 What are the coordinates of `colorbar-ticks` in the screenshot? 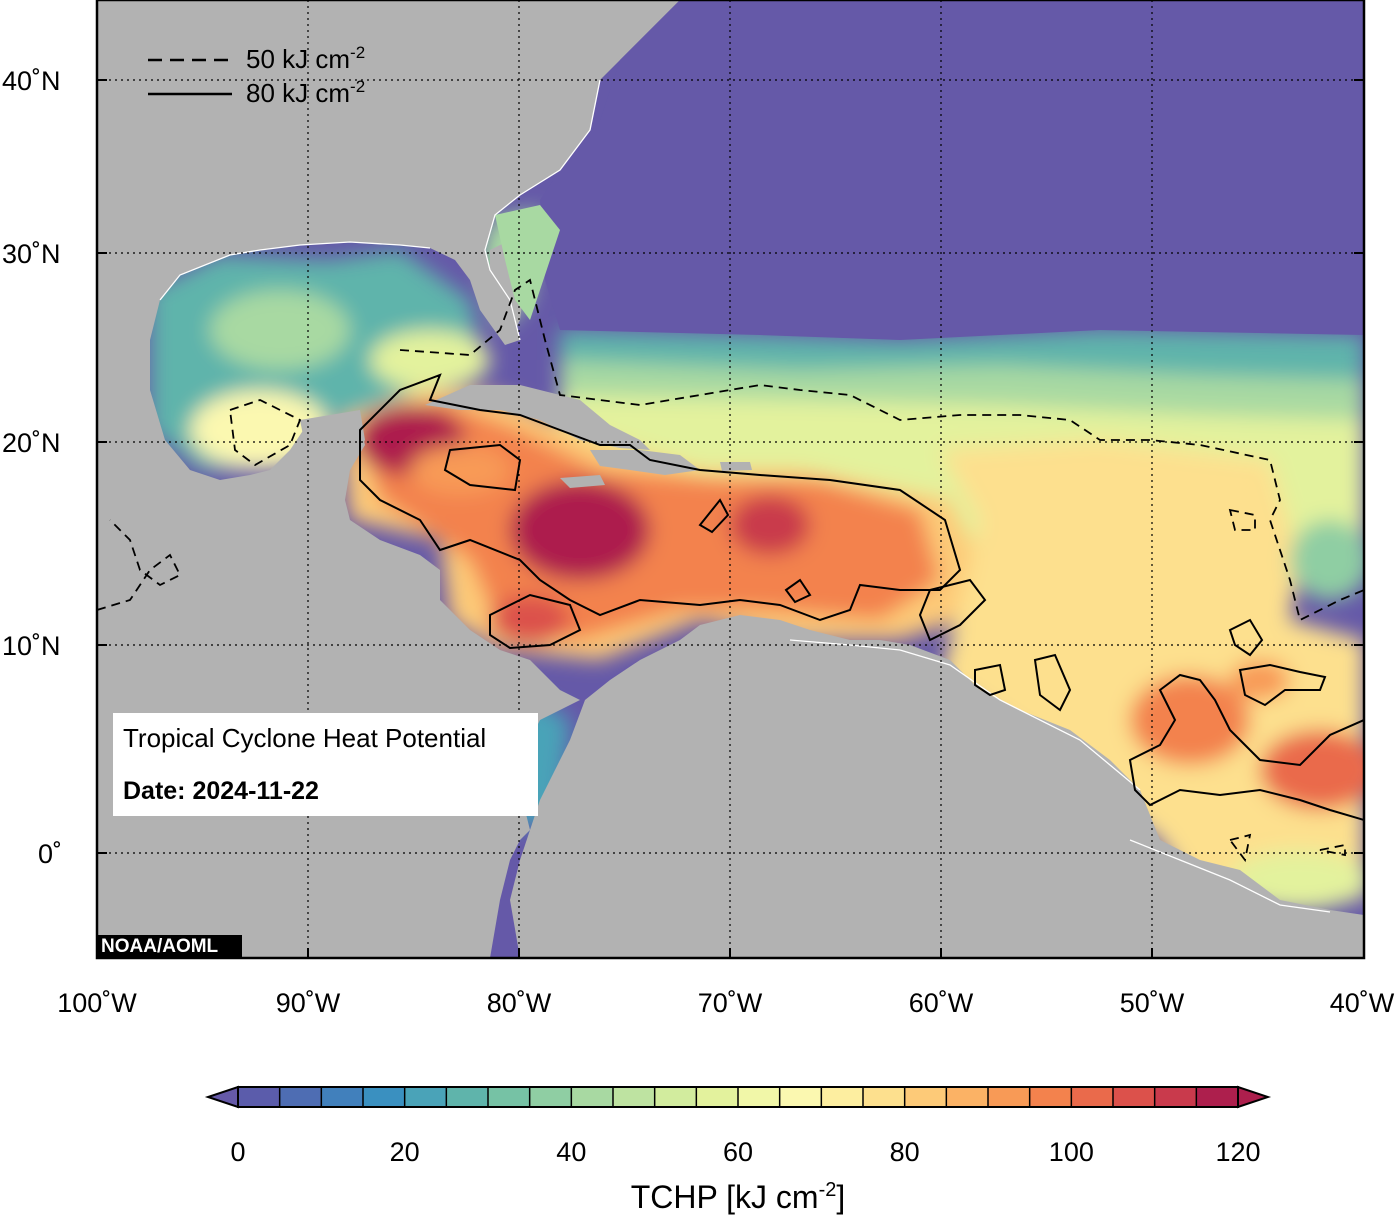 It's located at (738, 1097).